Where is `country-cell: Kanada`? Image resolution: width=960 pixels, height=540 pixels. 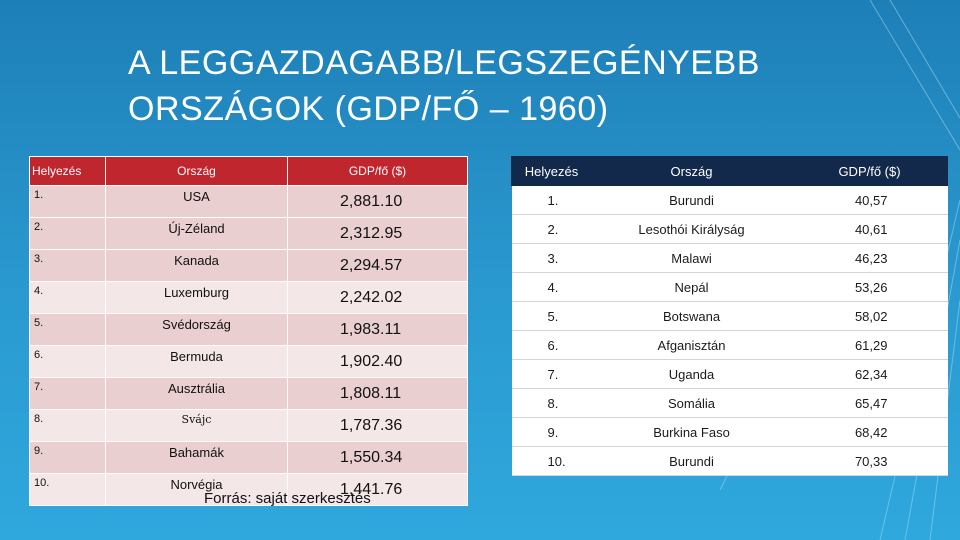 country-cell: Kanada is located at coordinates (196, 265).